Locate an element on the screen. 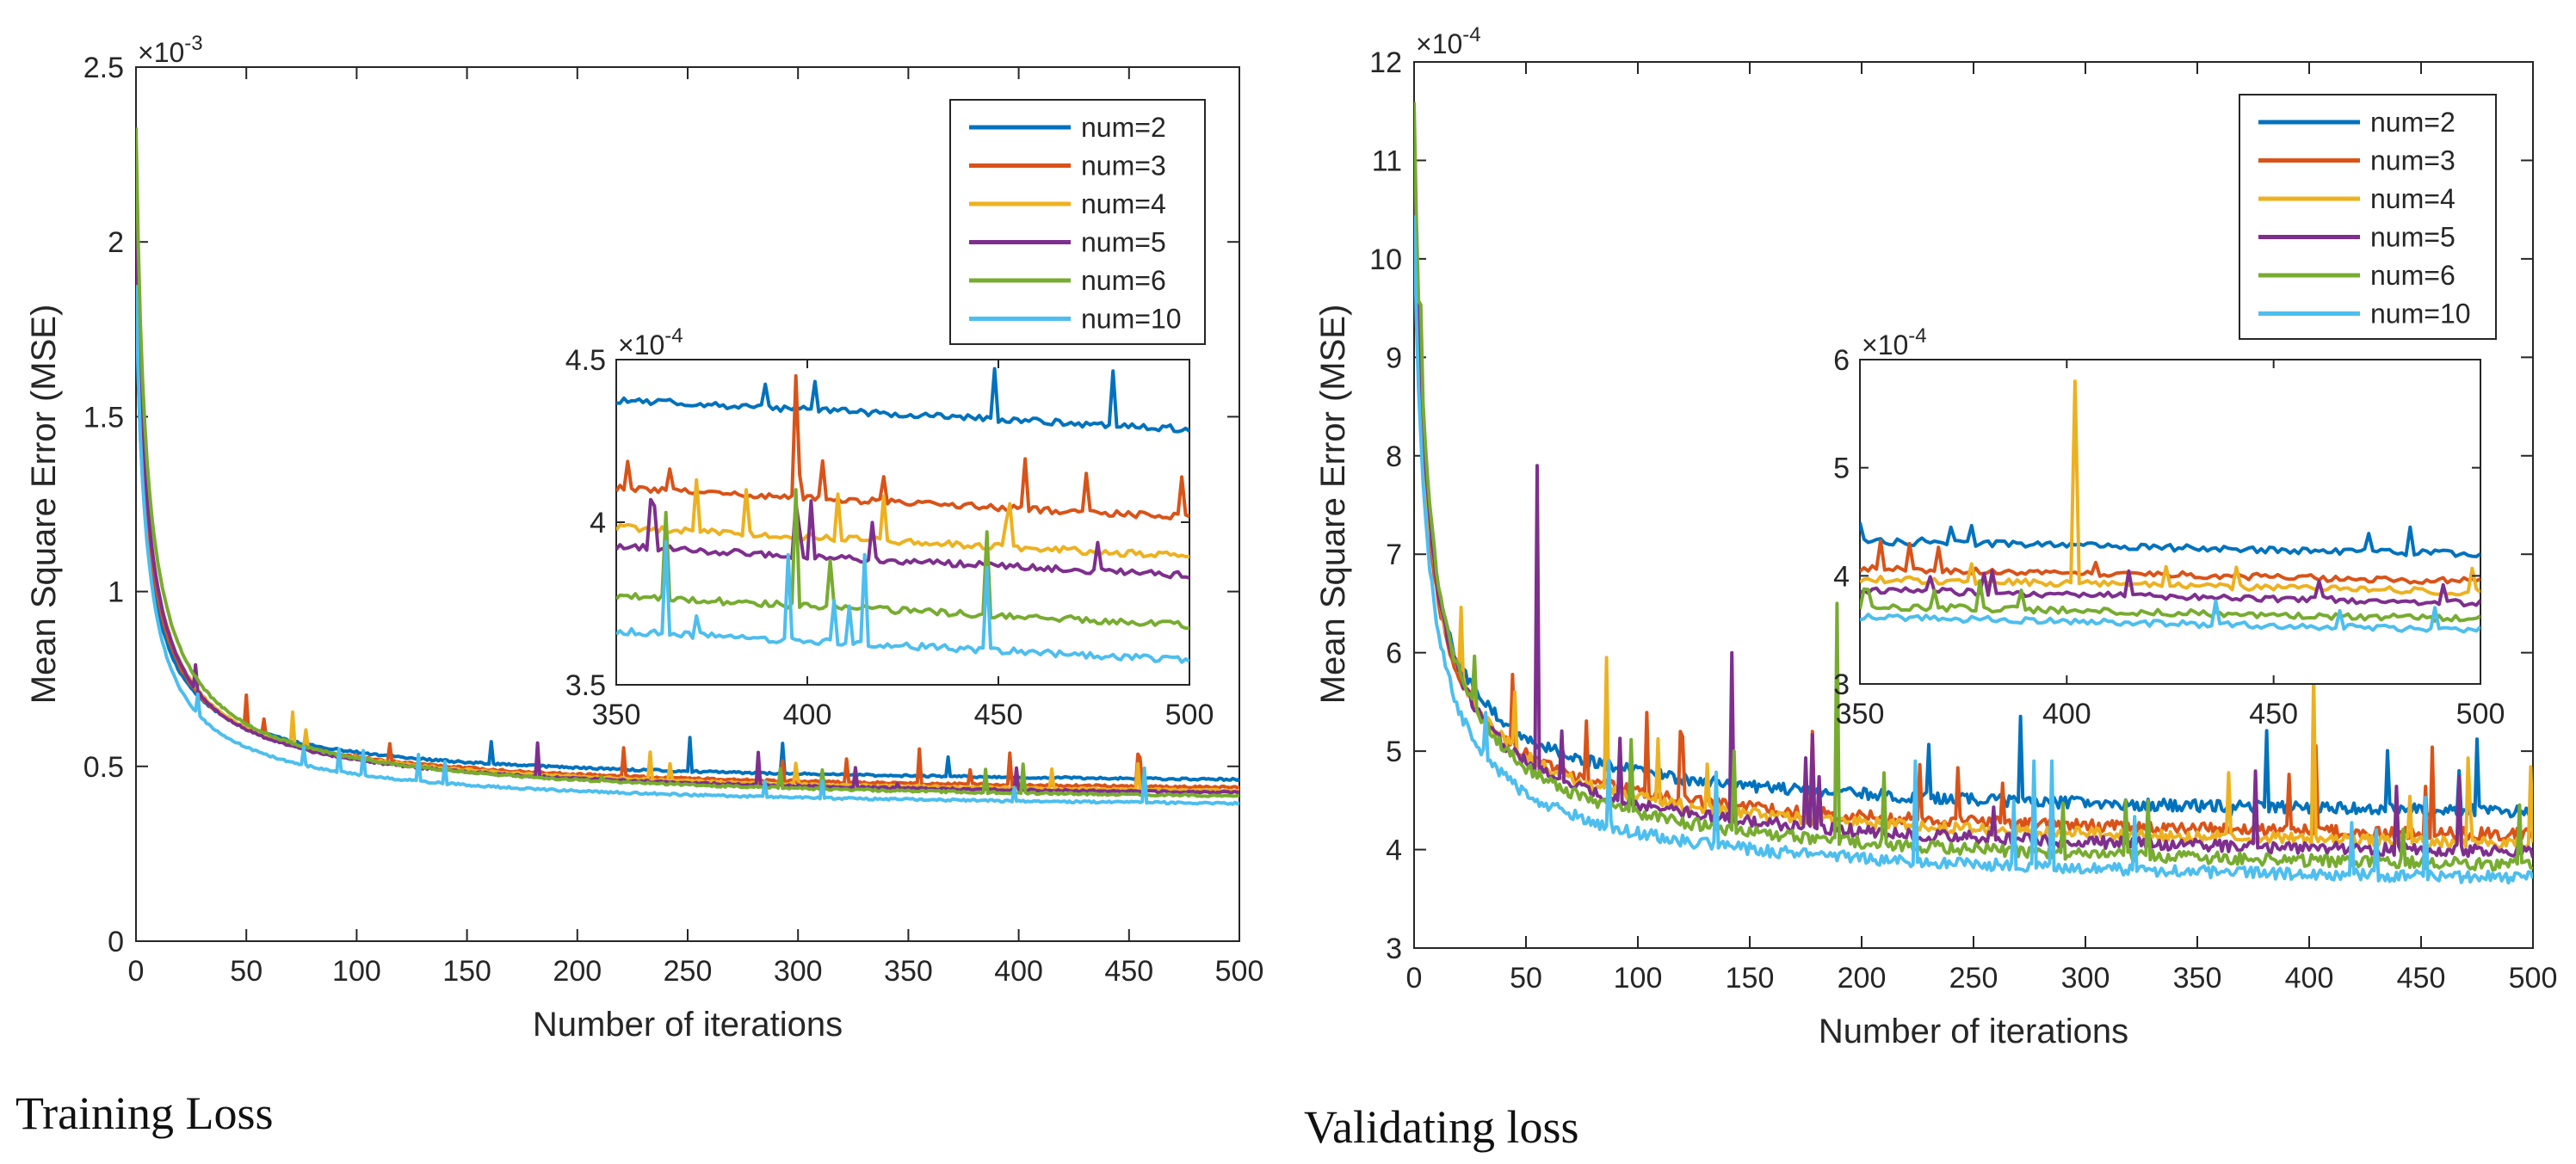 This screenshot has width=2576, height=1164. training-inset-plot-area is located at coordinates (902, 523).